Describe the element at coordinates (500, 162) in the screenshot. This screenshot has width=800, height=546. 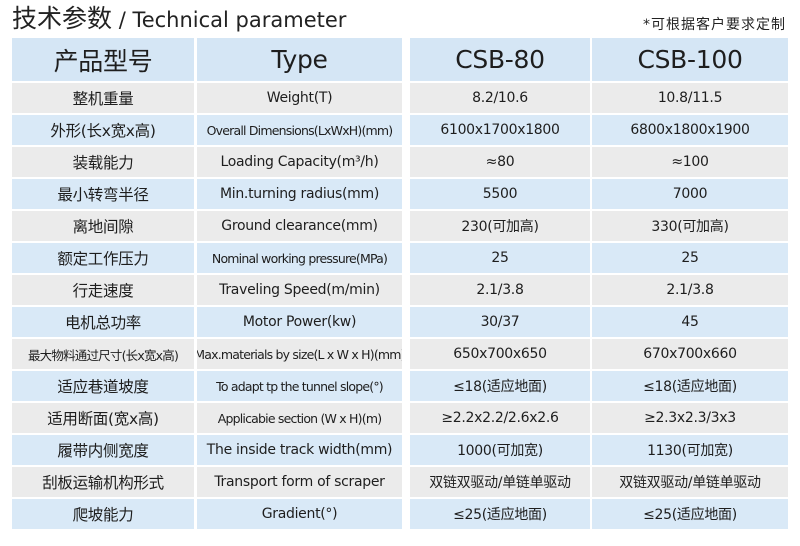
I see `value-csb80: ≈80` at that location.